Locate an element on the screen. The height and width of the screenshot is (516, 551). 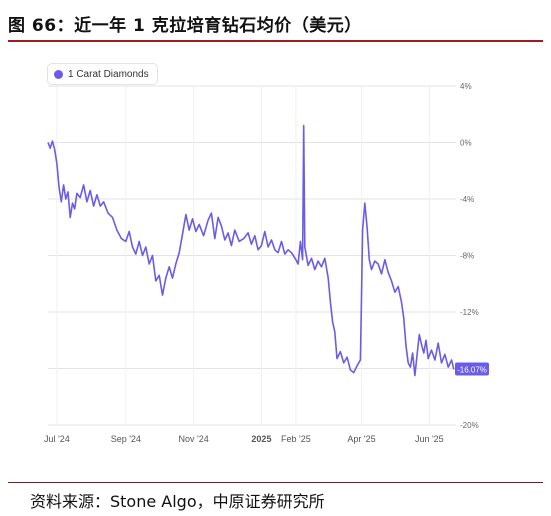
y-axis-ticks: 4%0%-4%-8%-12%-16%-20% is located at coordinates (469, 256).